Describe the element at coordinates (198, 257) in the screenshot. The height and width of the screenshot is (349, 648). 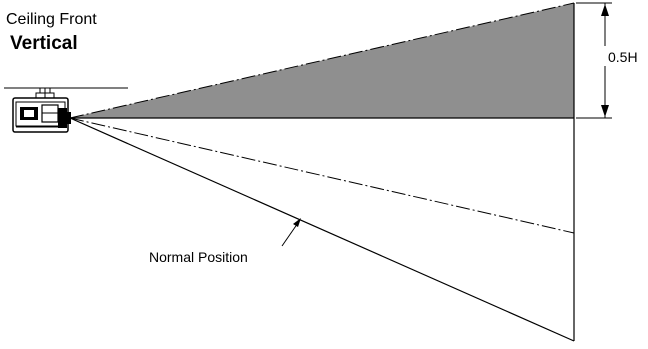
I see `normal-position-label: Normal Position` at that location.